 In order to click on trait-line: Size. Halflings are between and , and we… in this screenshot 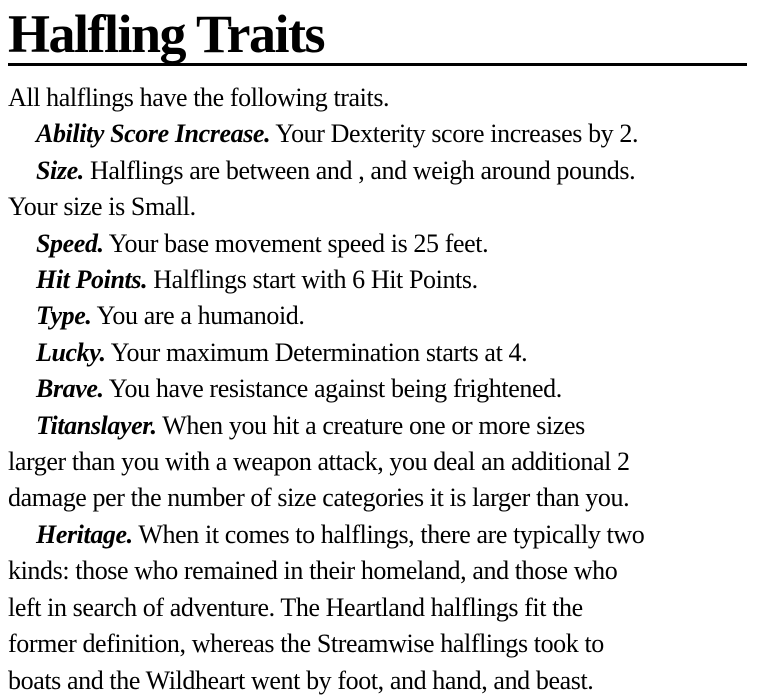, I will do `click(377, 171)`.